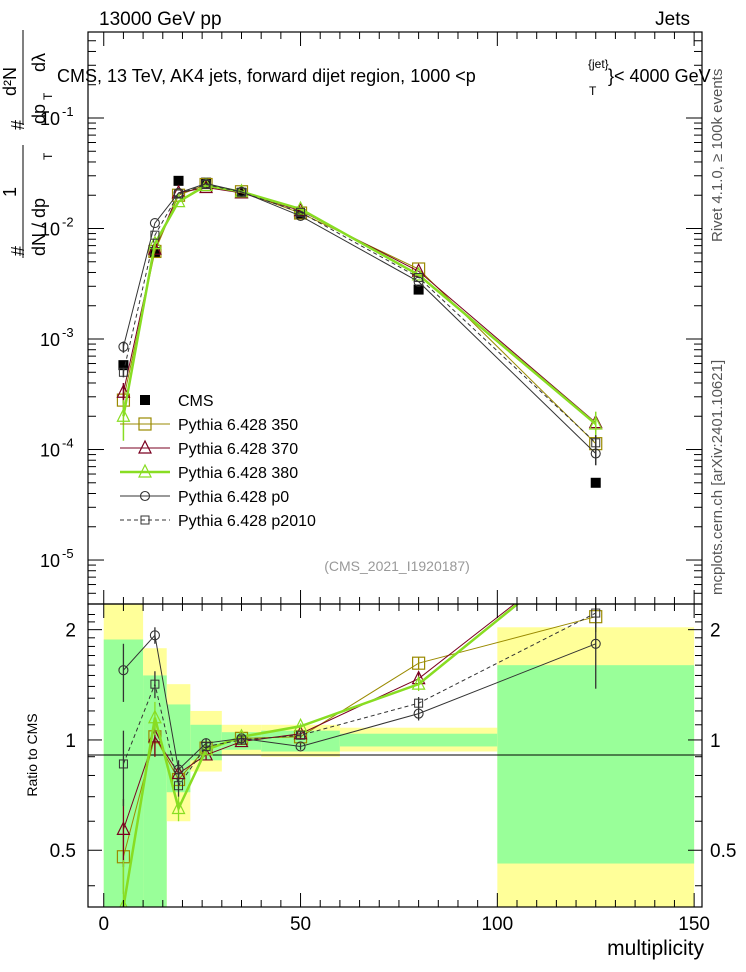 This screenshot has height=972, width=746. I want to click on main-point-p2010-6-box, so click(419, 278).